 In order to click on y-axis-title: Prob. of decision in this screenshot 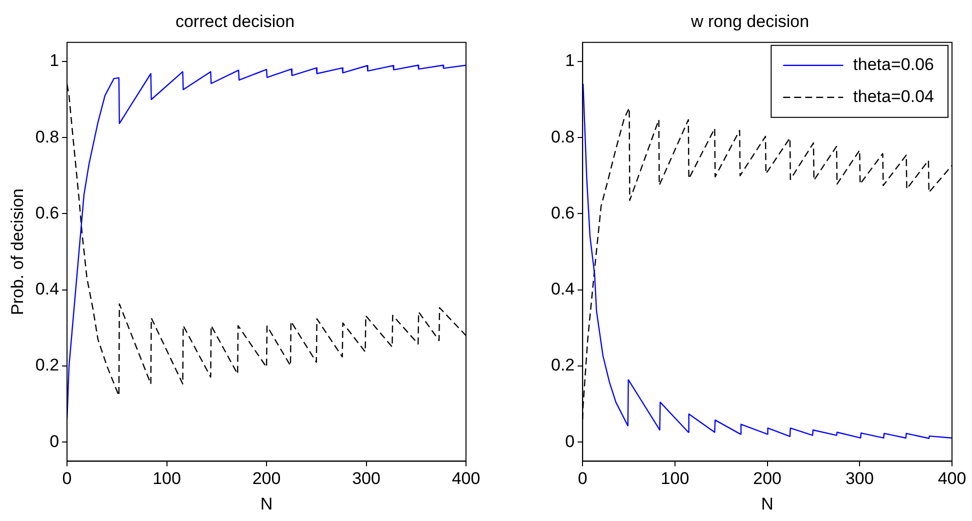, I will do `click(17, 252)`.